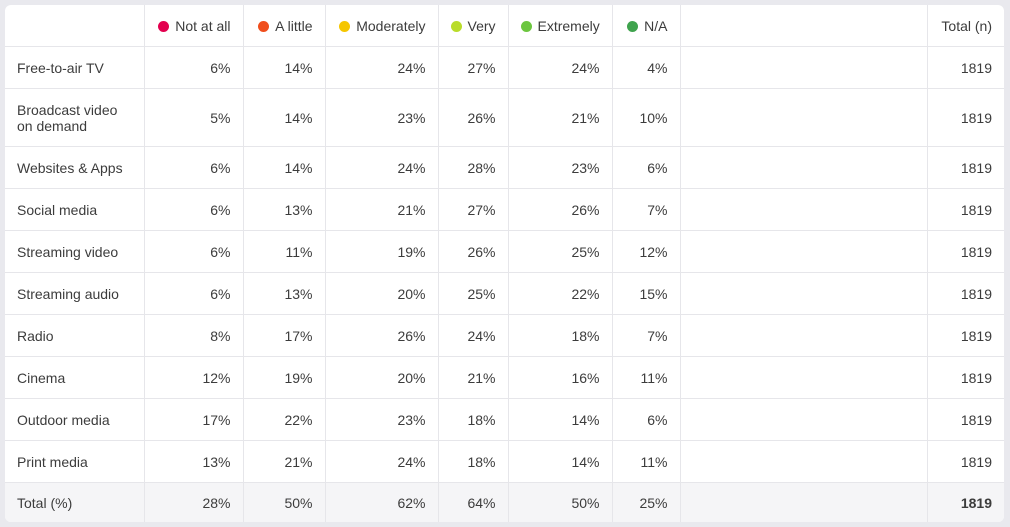  I want to click on value-cell: 64%, so click(473, 502).